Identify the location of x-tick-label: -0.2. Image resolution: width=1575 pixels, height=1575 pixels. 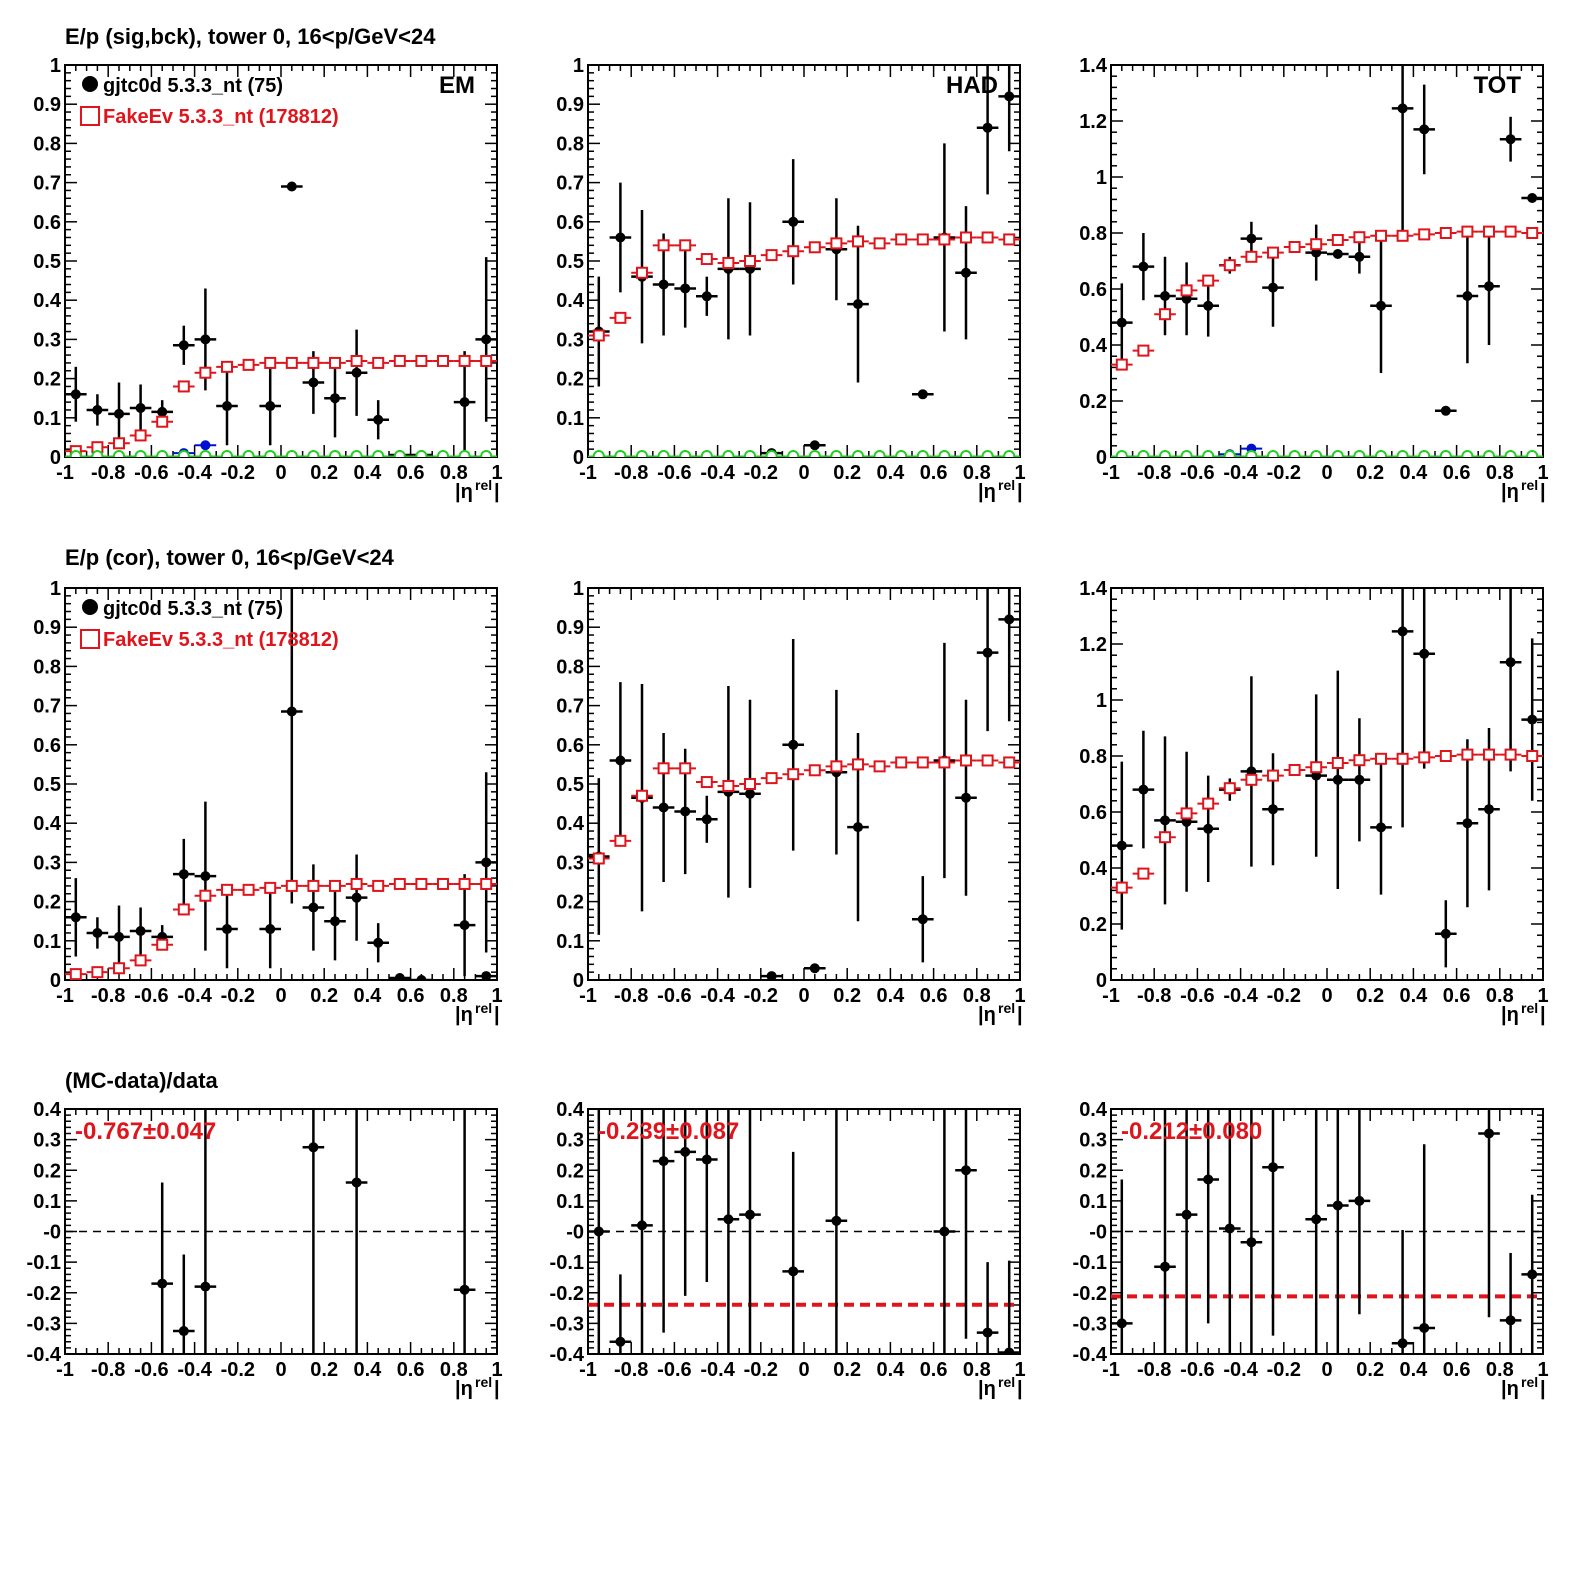
(238, 473).